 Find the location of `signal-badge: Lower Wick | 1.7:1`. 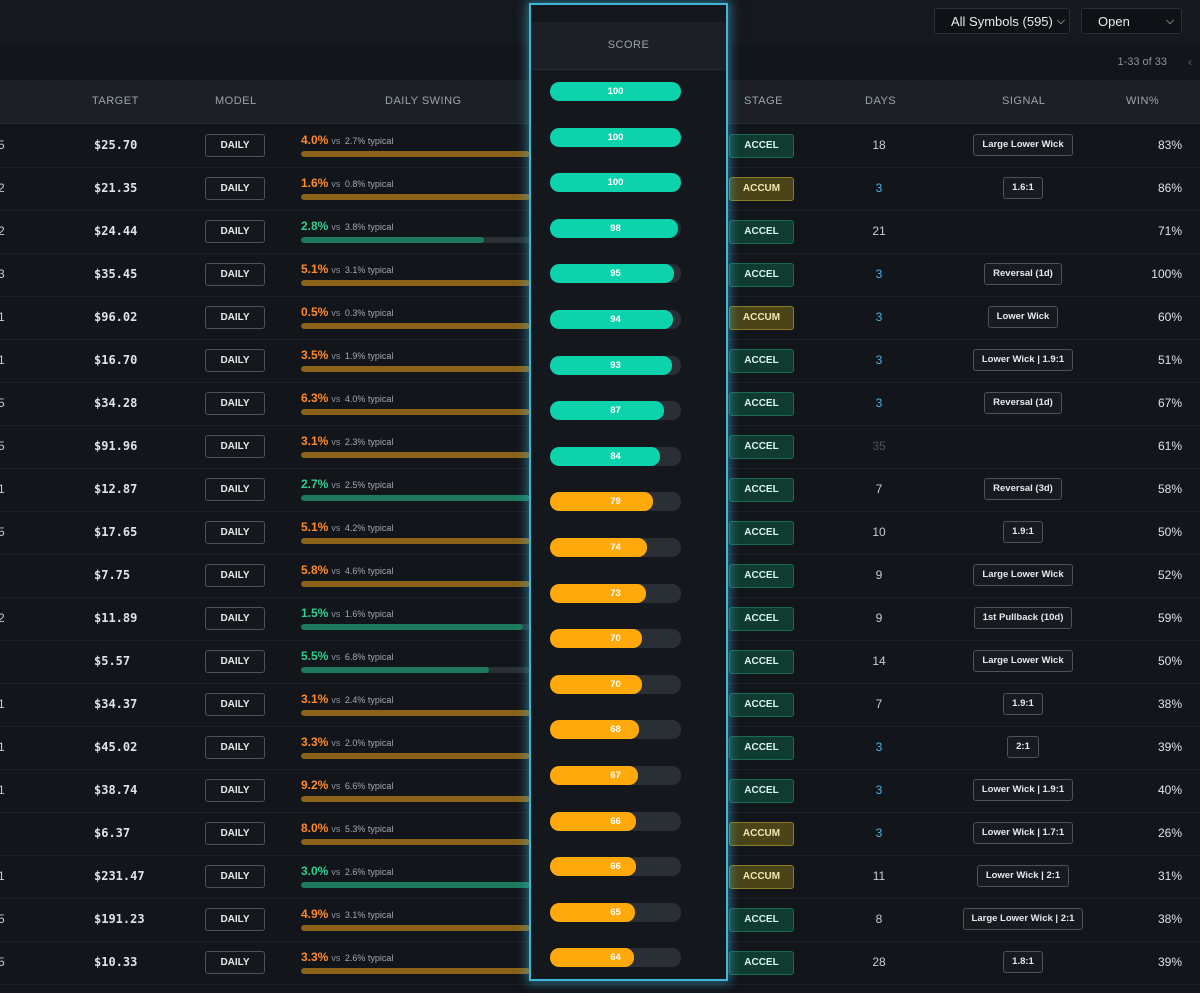

signal-badge: Lower Wick | 1.7:1 is located at coordinates (1023, 833).